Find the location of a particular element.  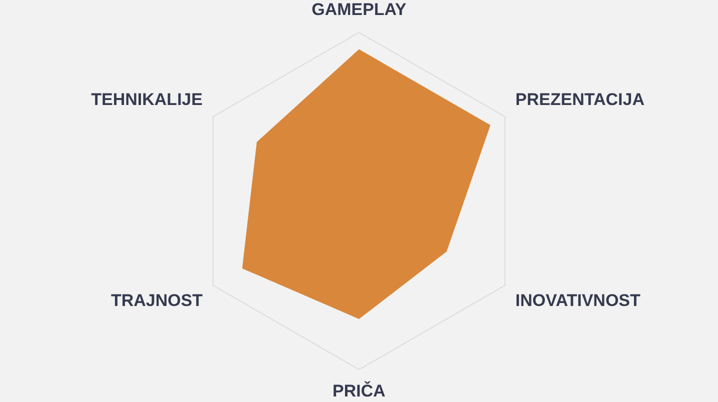

spoke-label: PRIČA is located at coordinates (359, 390).